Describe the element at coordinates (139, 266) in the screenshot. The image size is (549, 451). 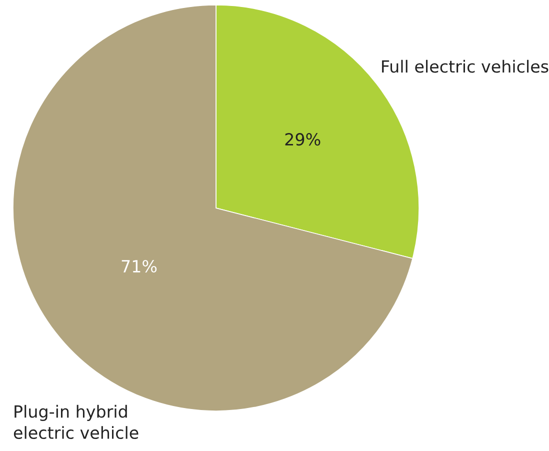
I see `data-label: 71%` at that location.